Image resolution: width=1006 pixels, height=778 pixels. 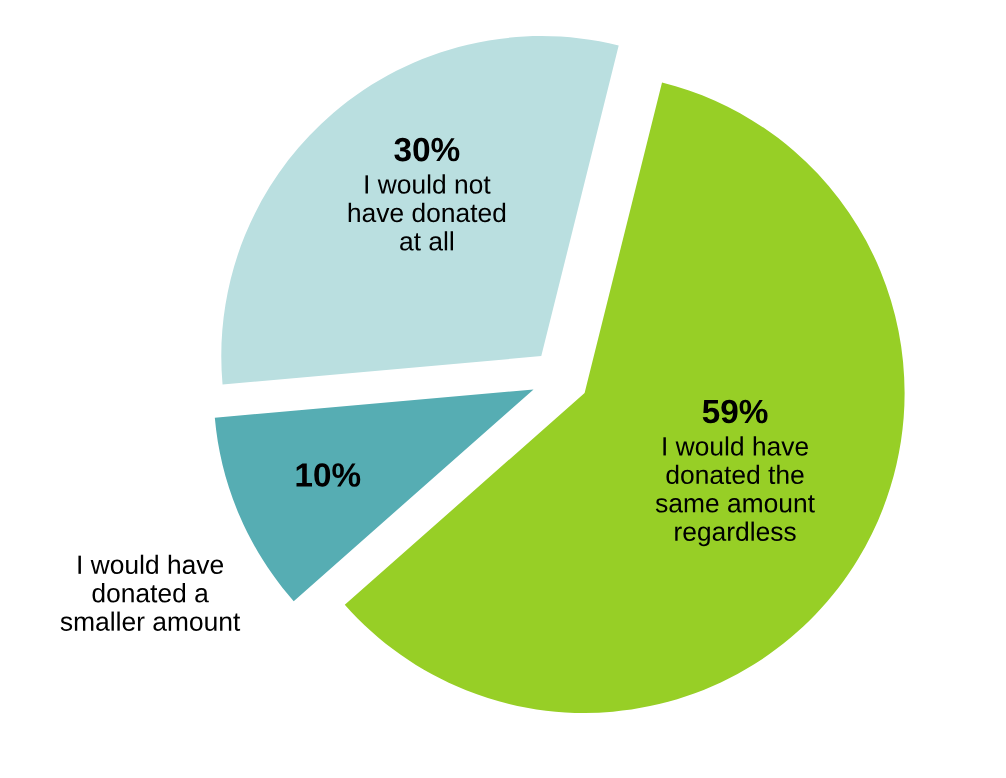 I want to click on slice-label: I would have donated a smaller amount, so click(x=150, y=592).